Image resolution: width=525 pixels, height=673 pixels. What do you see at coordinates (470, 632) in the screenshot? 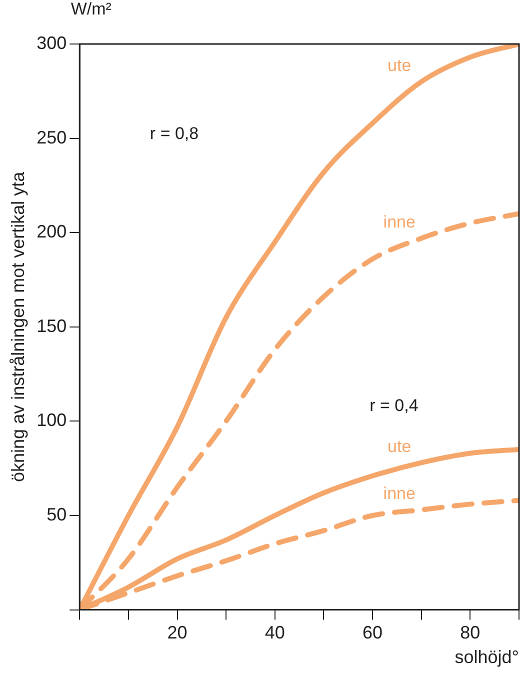
I see `x-tick-label: 80` at bounding box center [470, 632].